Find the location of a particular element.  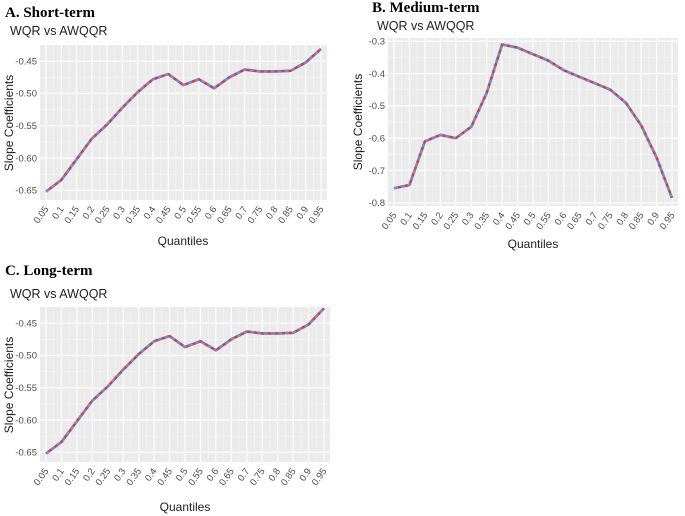

y-tick-label: -0.6 is located at coordinates (377, 138).